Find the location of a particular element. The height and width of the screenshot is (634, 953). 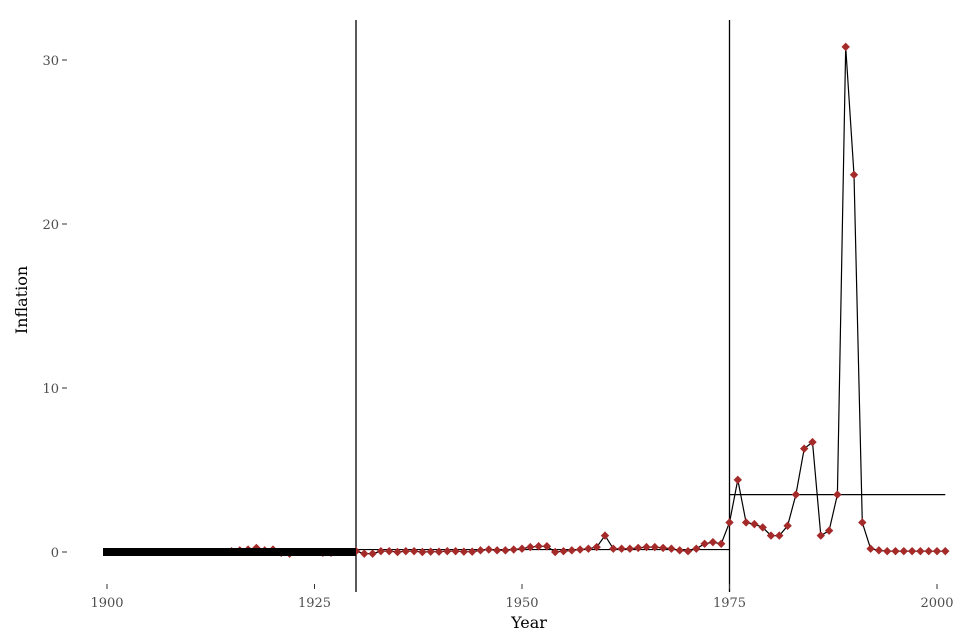

y-axis: 0 10 20 30 is located at coordinates (54, 307).